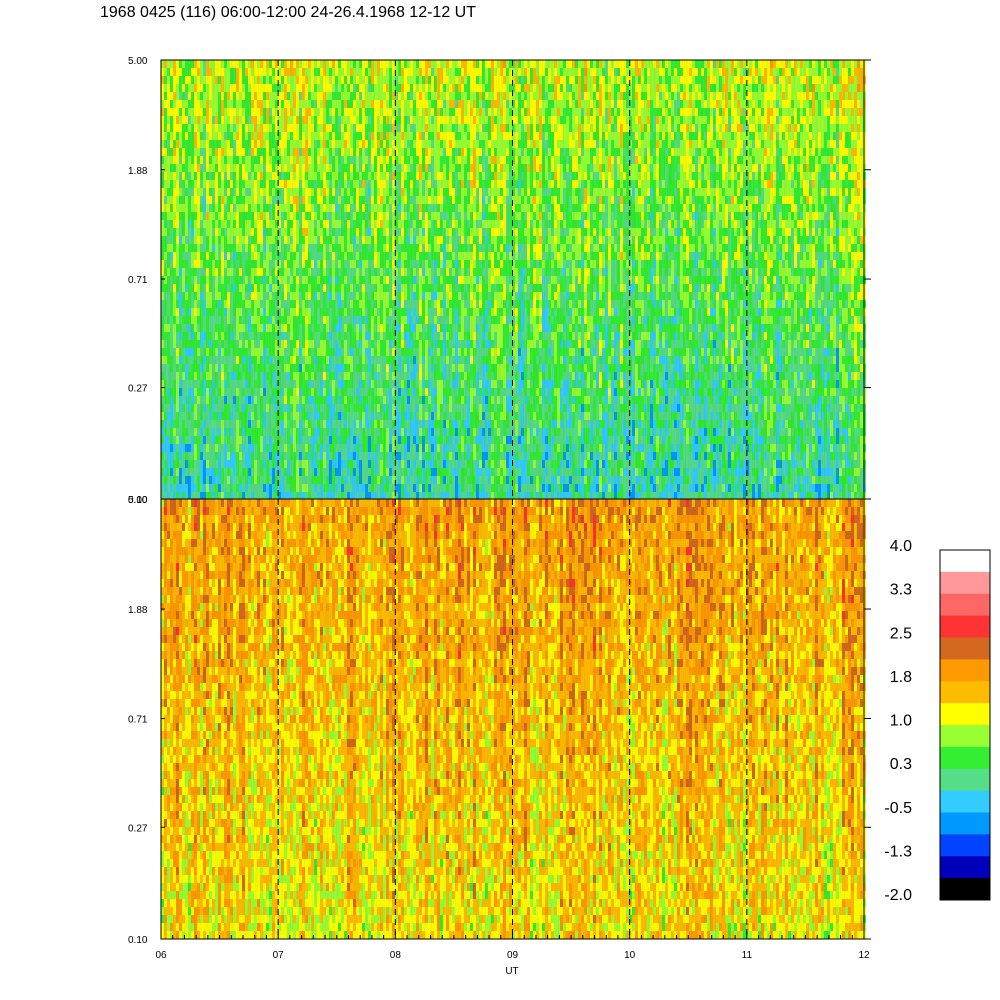 The height and width of the screenshot is (1000, 1000). I want to click on colorbar-label: 1.0, so click(901, 721).